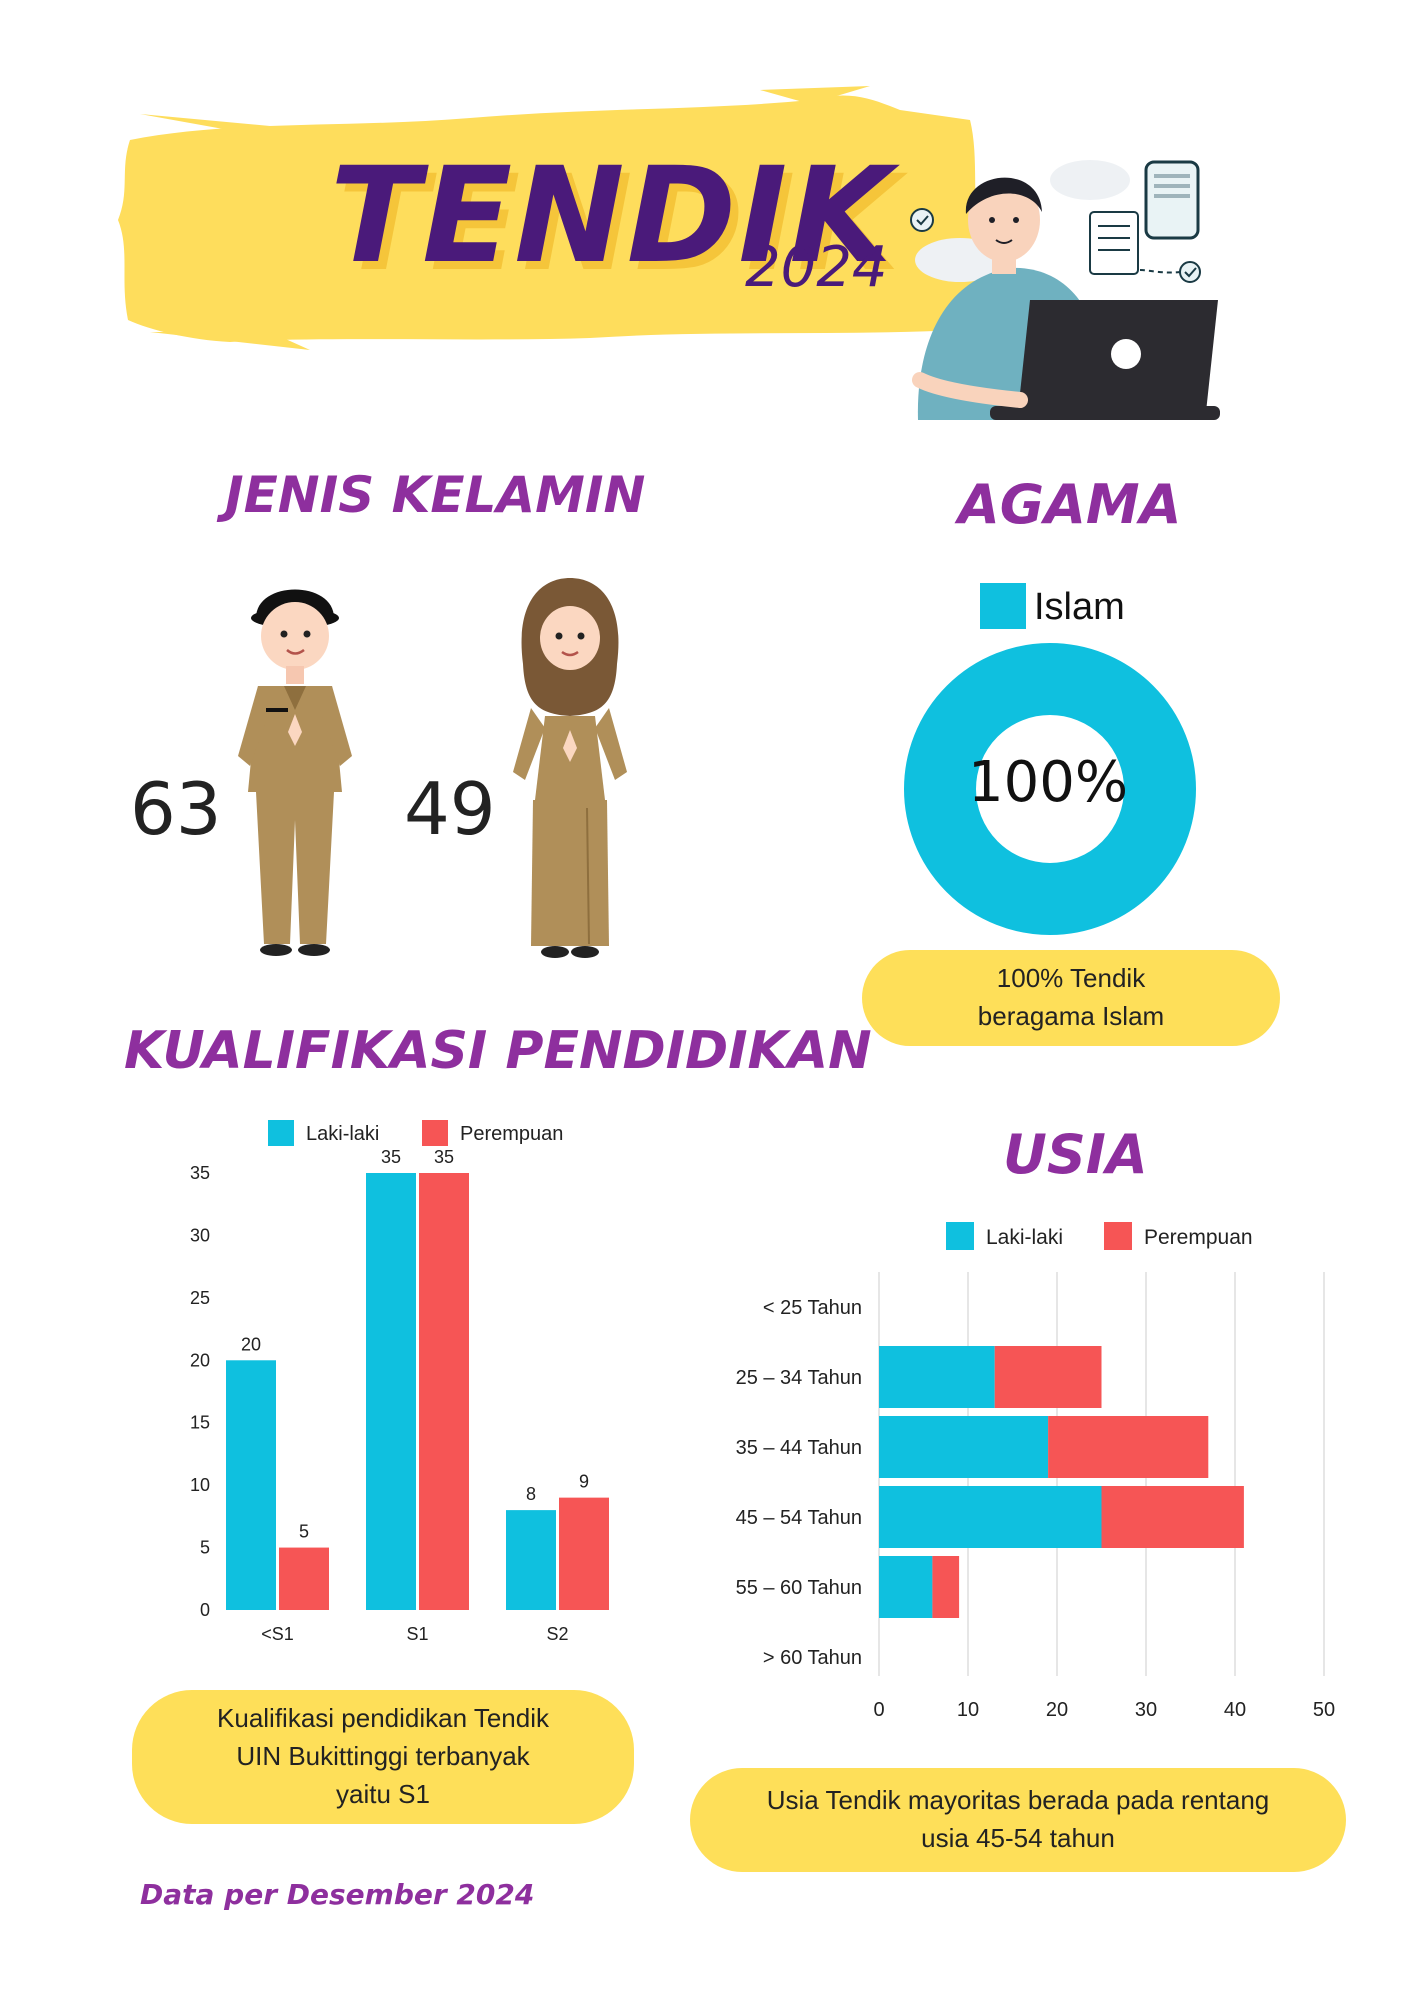 This screenshot has height=2000, width=1417. I want to click on gender-section-title: JENIS KELAMIN, so click(435, 495).